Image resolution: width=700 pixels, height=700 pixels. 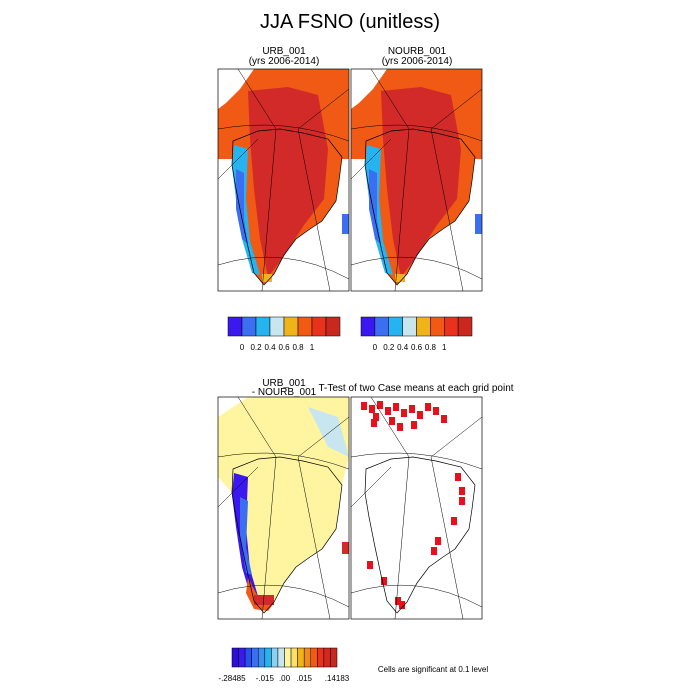 I want to click on colorbar-label: 0, so click(x=242, y=347).